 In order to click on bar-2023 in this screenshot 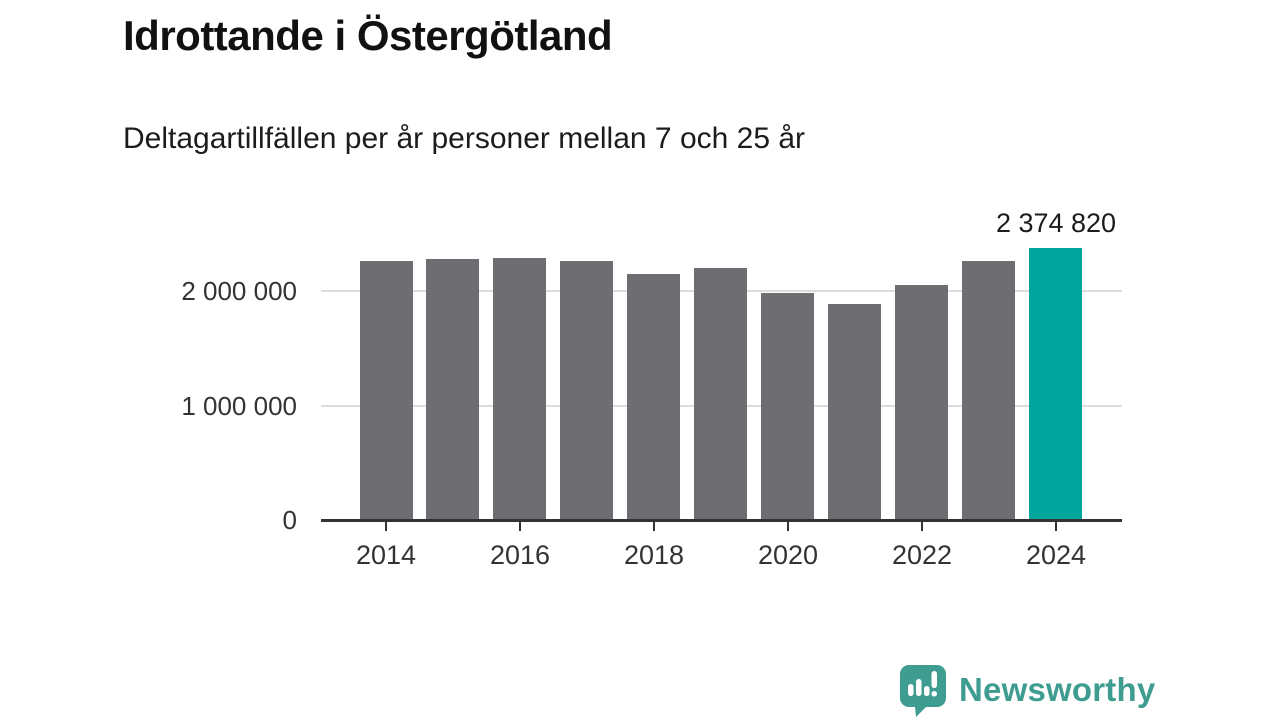, I will do `click(988, 390)`.